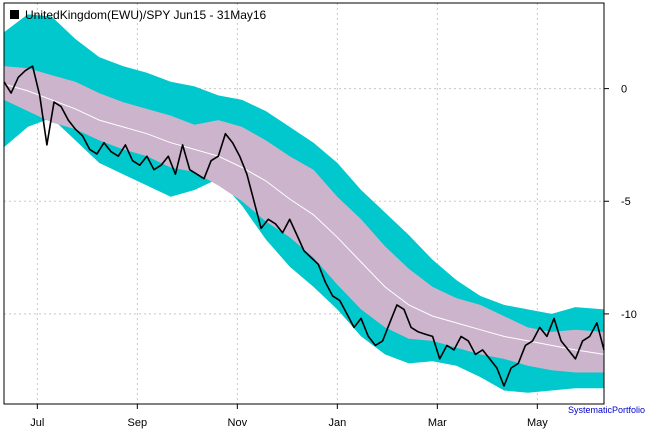  Describe the element at coordinates (606, 410) in the screenshot. I see `credit-text: SystematicPortfolio` at that location.